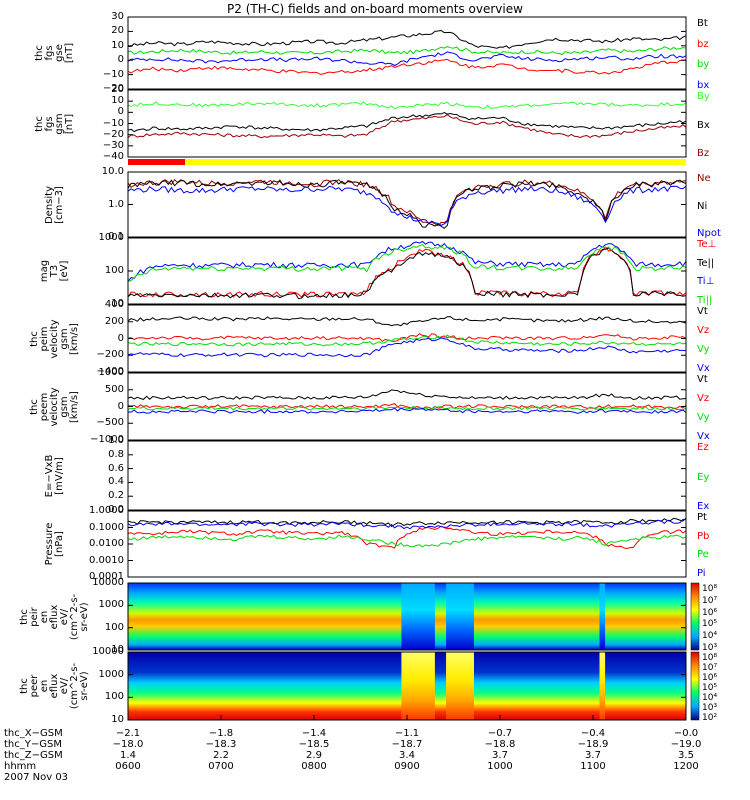 This screenshot has height=800, width=750. I want to click on y-tick-label: 10.0, so click(112, 171).